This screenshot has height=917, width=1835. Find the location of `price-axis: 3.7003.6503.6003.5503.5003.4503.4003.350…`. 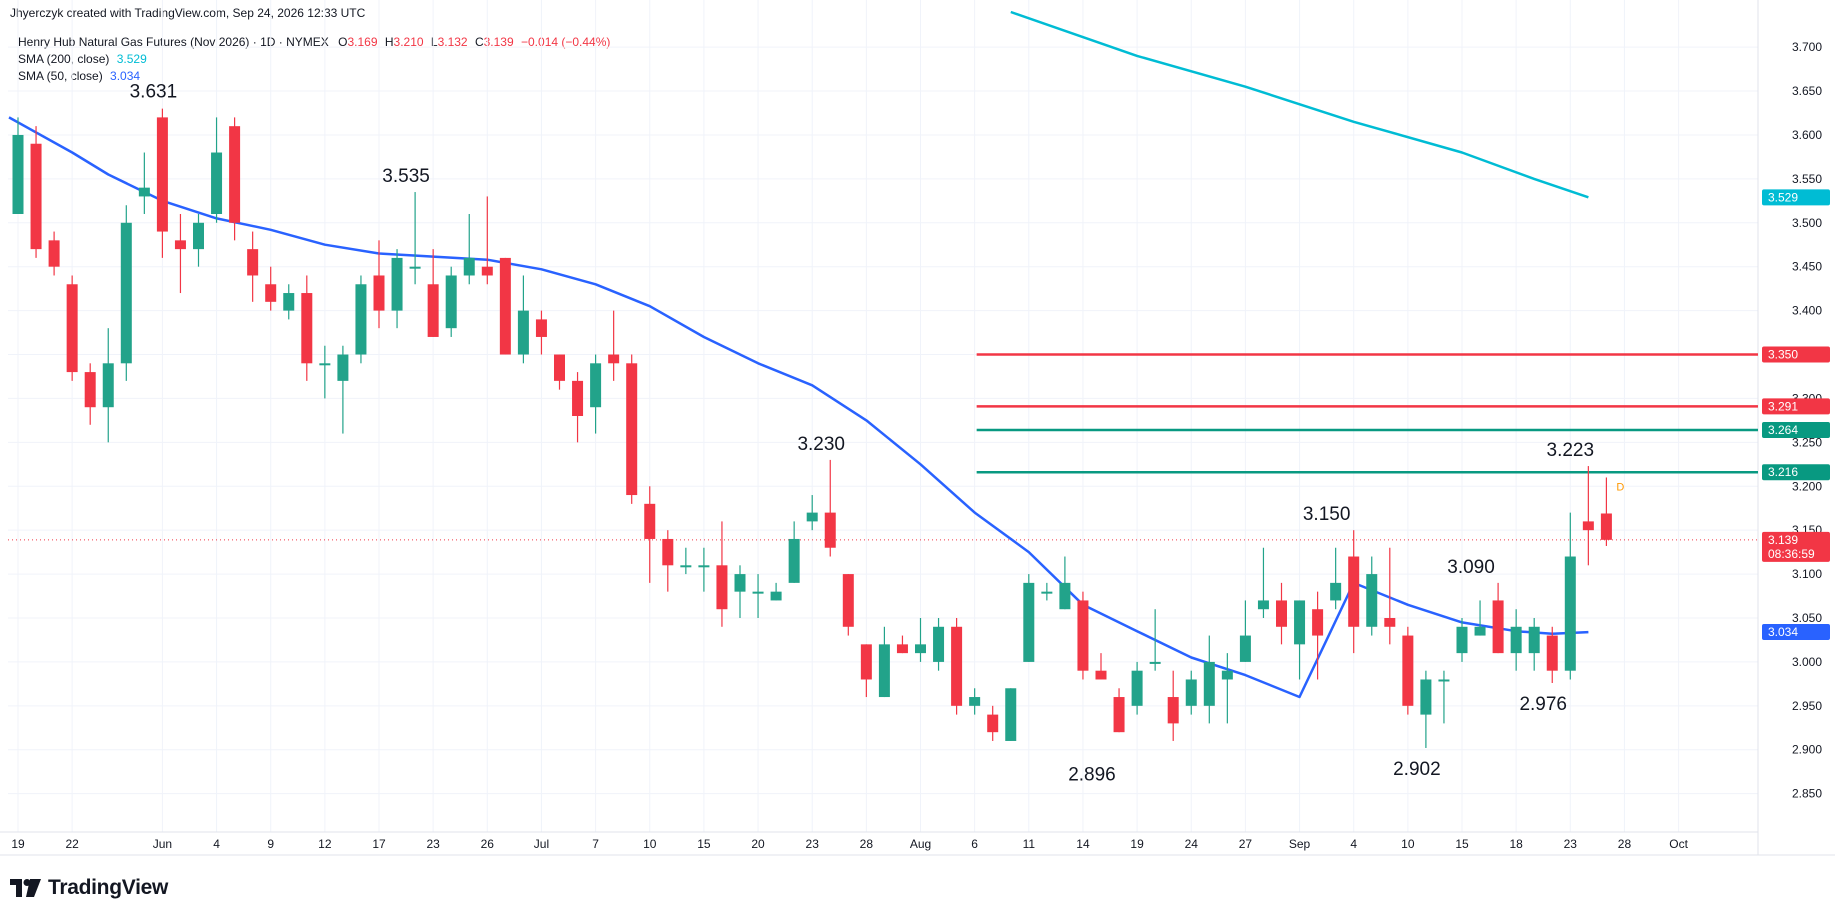

price-axis: 3.7003.6503.6003.5503.5003.4503.4003.350… is located at coordinates (1807, 420).